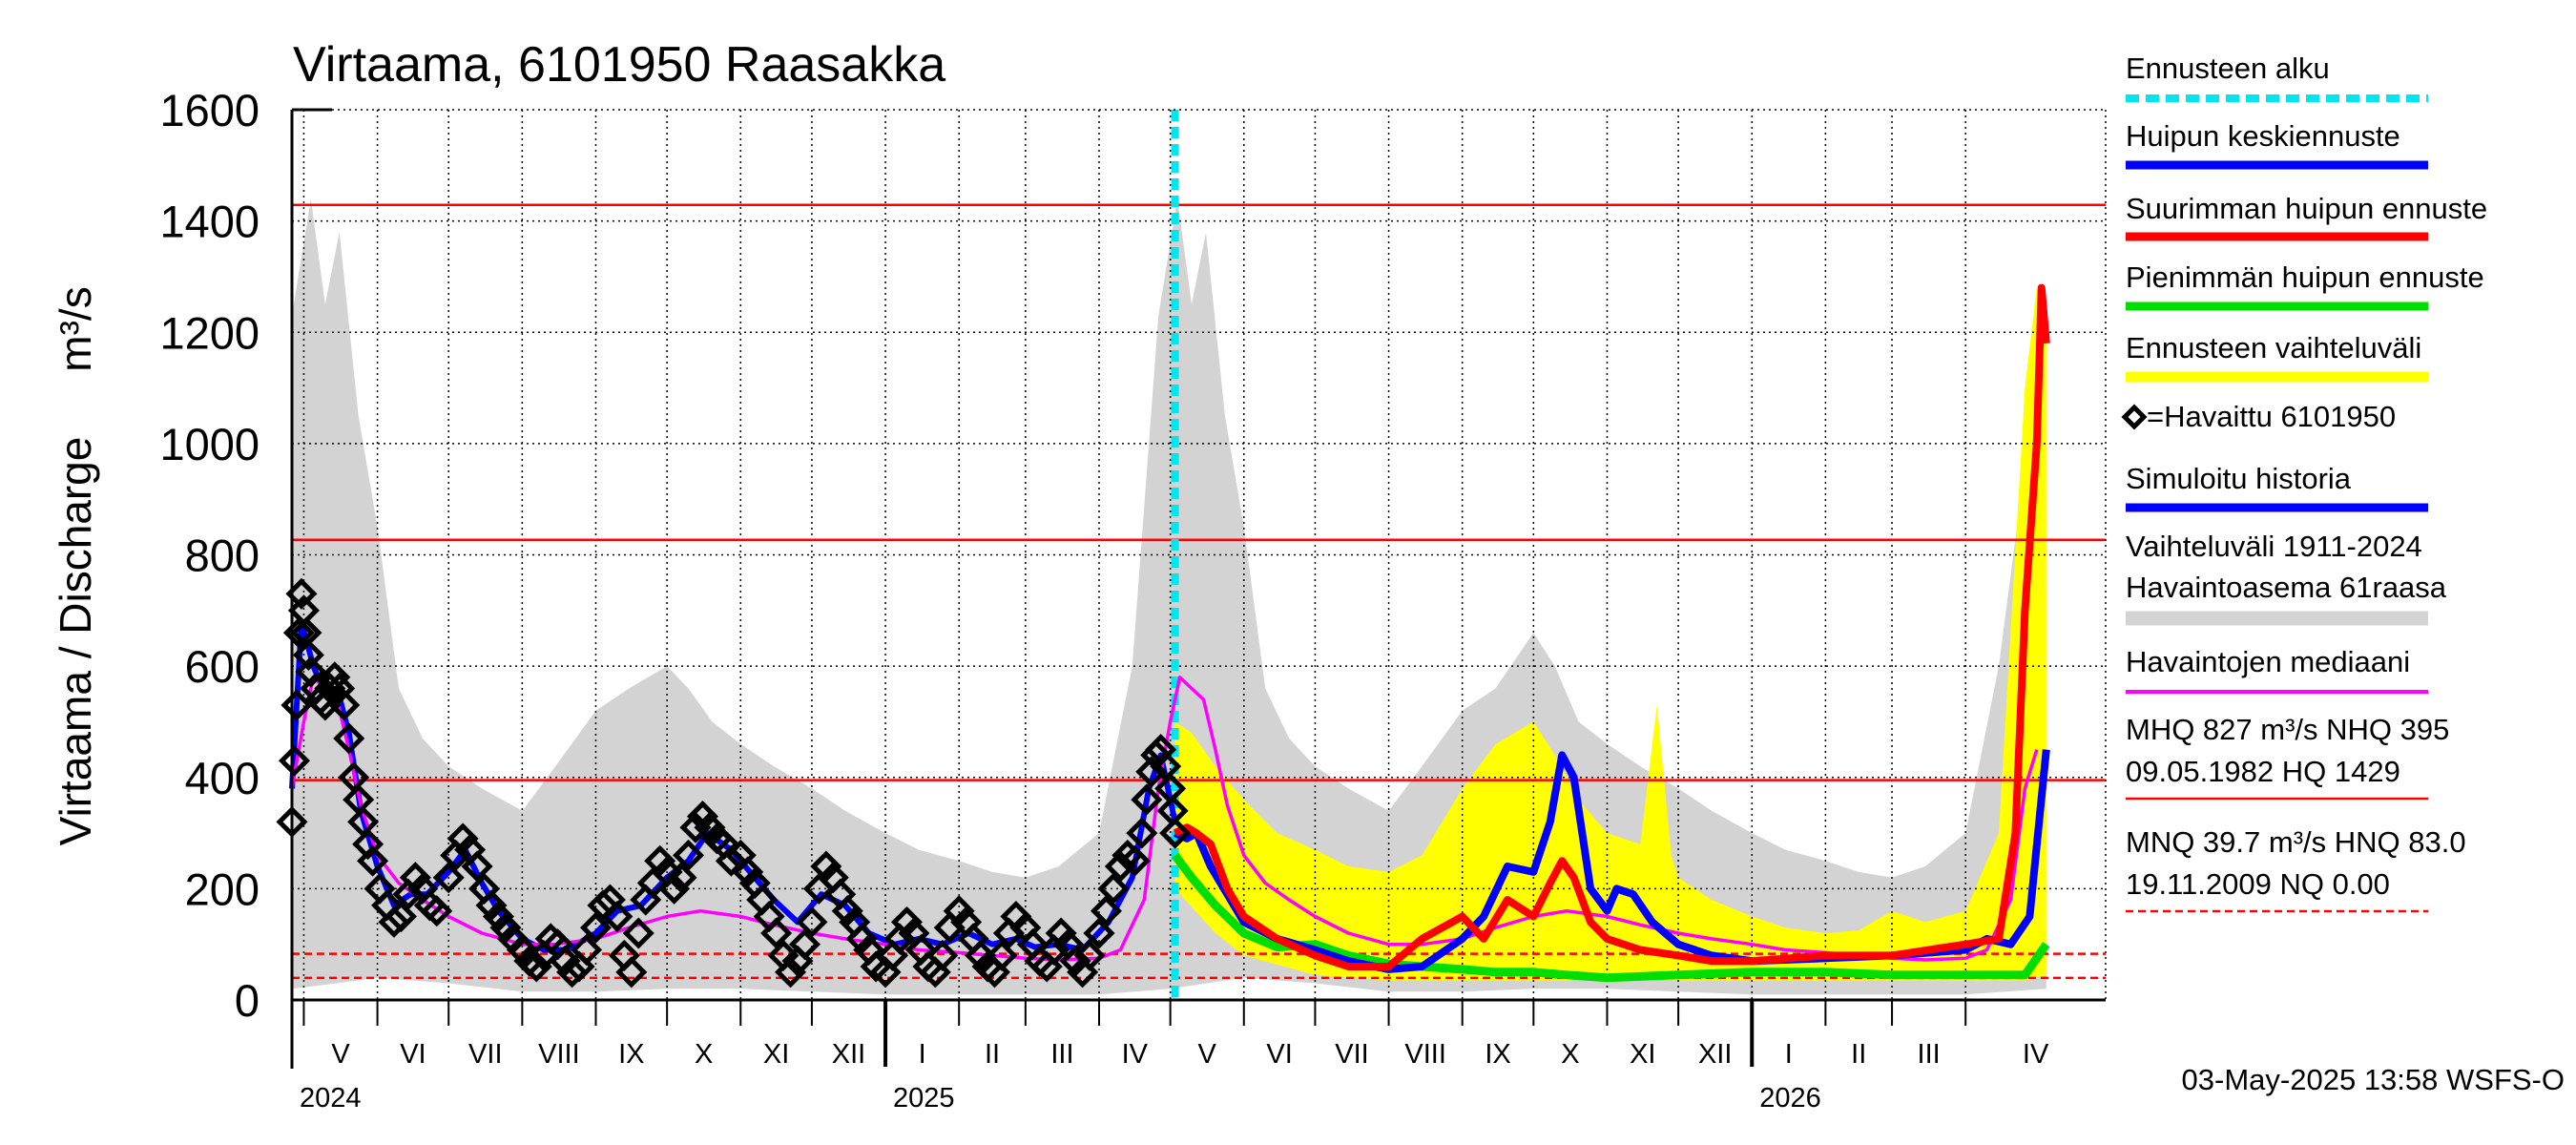 This screenshot has width=2576, height=1145. What do you see at coordinates (924, 1099) in the screenshot?
I see `year-label: 2025` at bounding box center [924, 1099].